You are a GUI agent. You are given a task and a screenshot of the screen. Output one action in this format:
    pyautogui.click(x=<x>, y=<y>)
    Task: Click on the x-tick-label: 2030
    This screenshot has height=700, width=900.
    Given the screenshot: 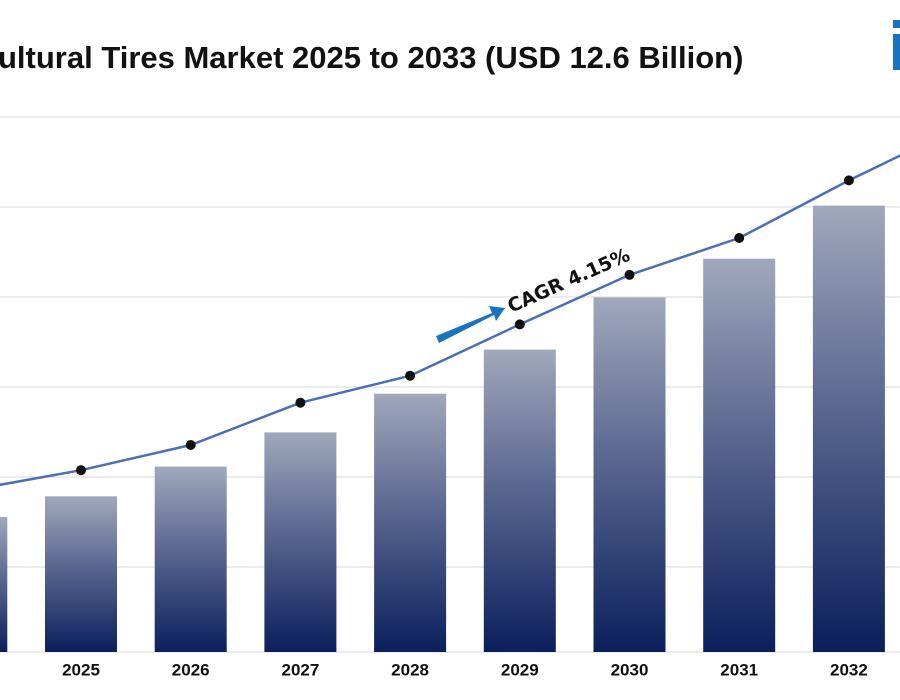 What is the action you would take?
    pyautogui.click(x=630, y=669)
    